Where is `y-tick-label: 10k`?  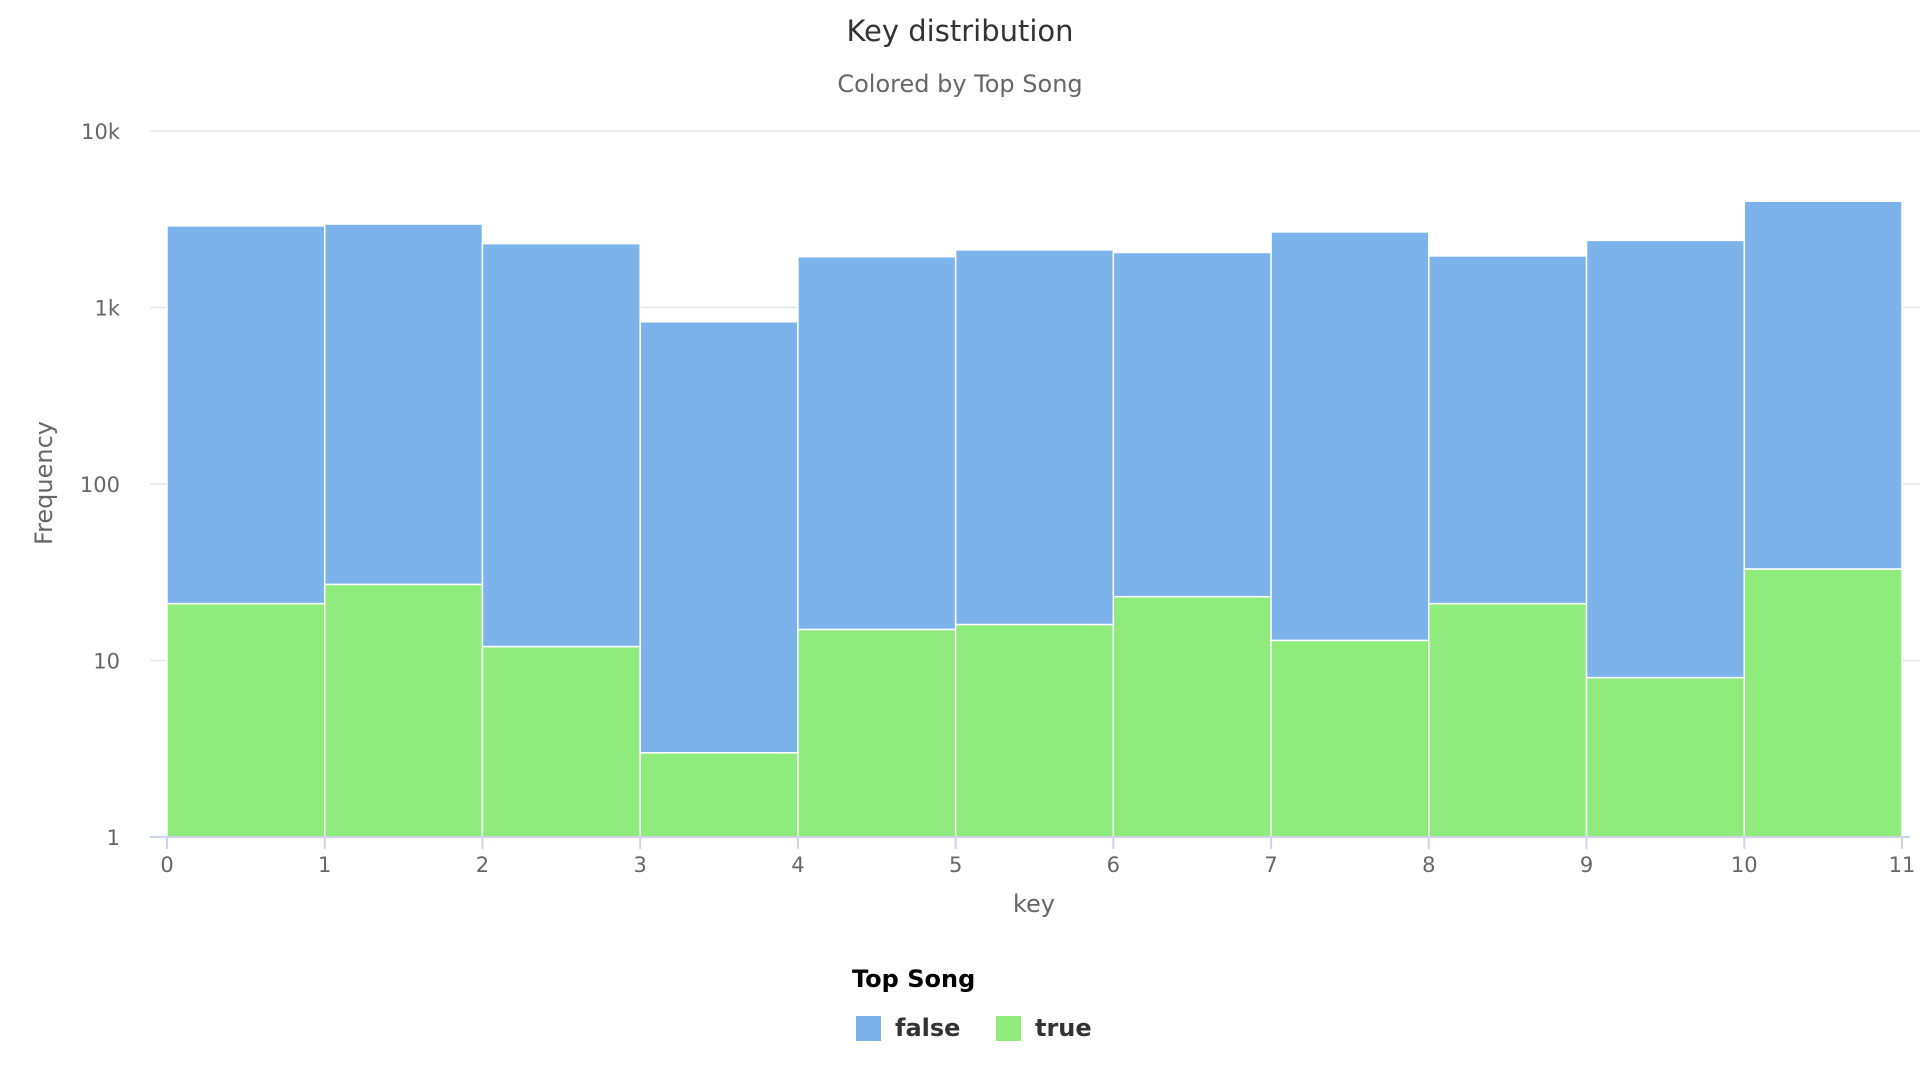 y-tick-label: 10k is located at coordinates (101, 132).